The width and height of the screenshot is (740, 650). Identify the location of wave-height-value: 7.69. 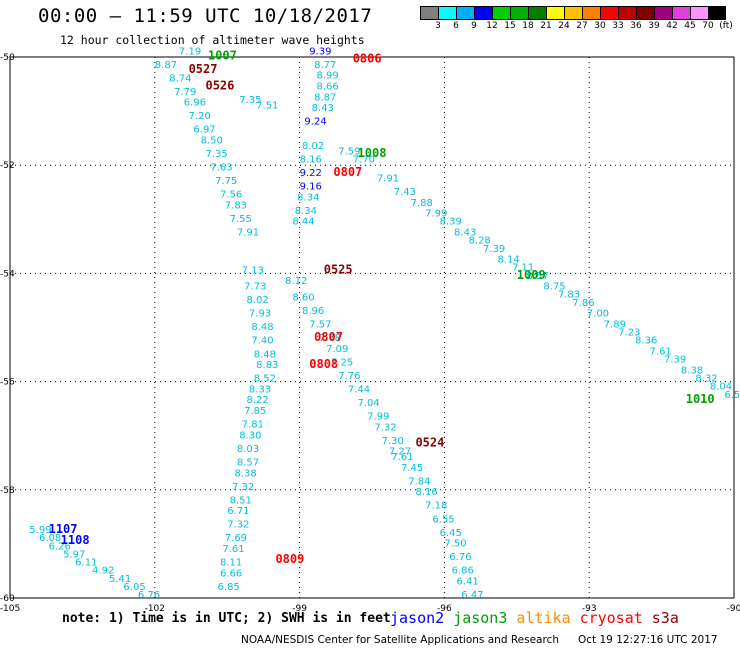
(236, 538).